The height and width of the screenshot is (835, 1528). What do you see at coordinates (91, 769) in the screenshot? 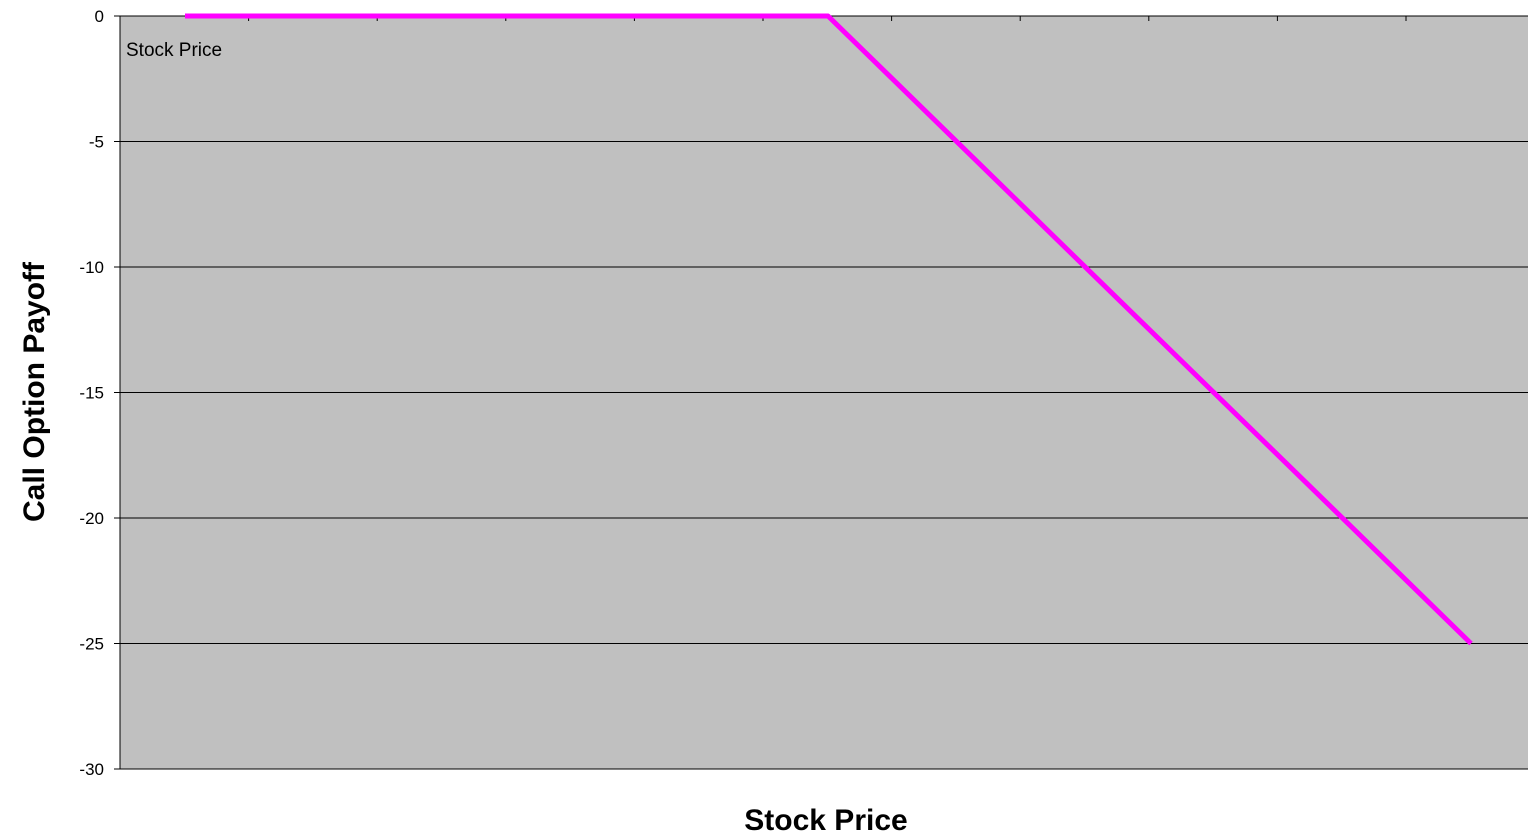
I see `y-tick-label: -30` at bounding box center [91, 769].